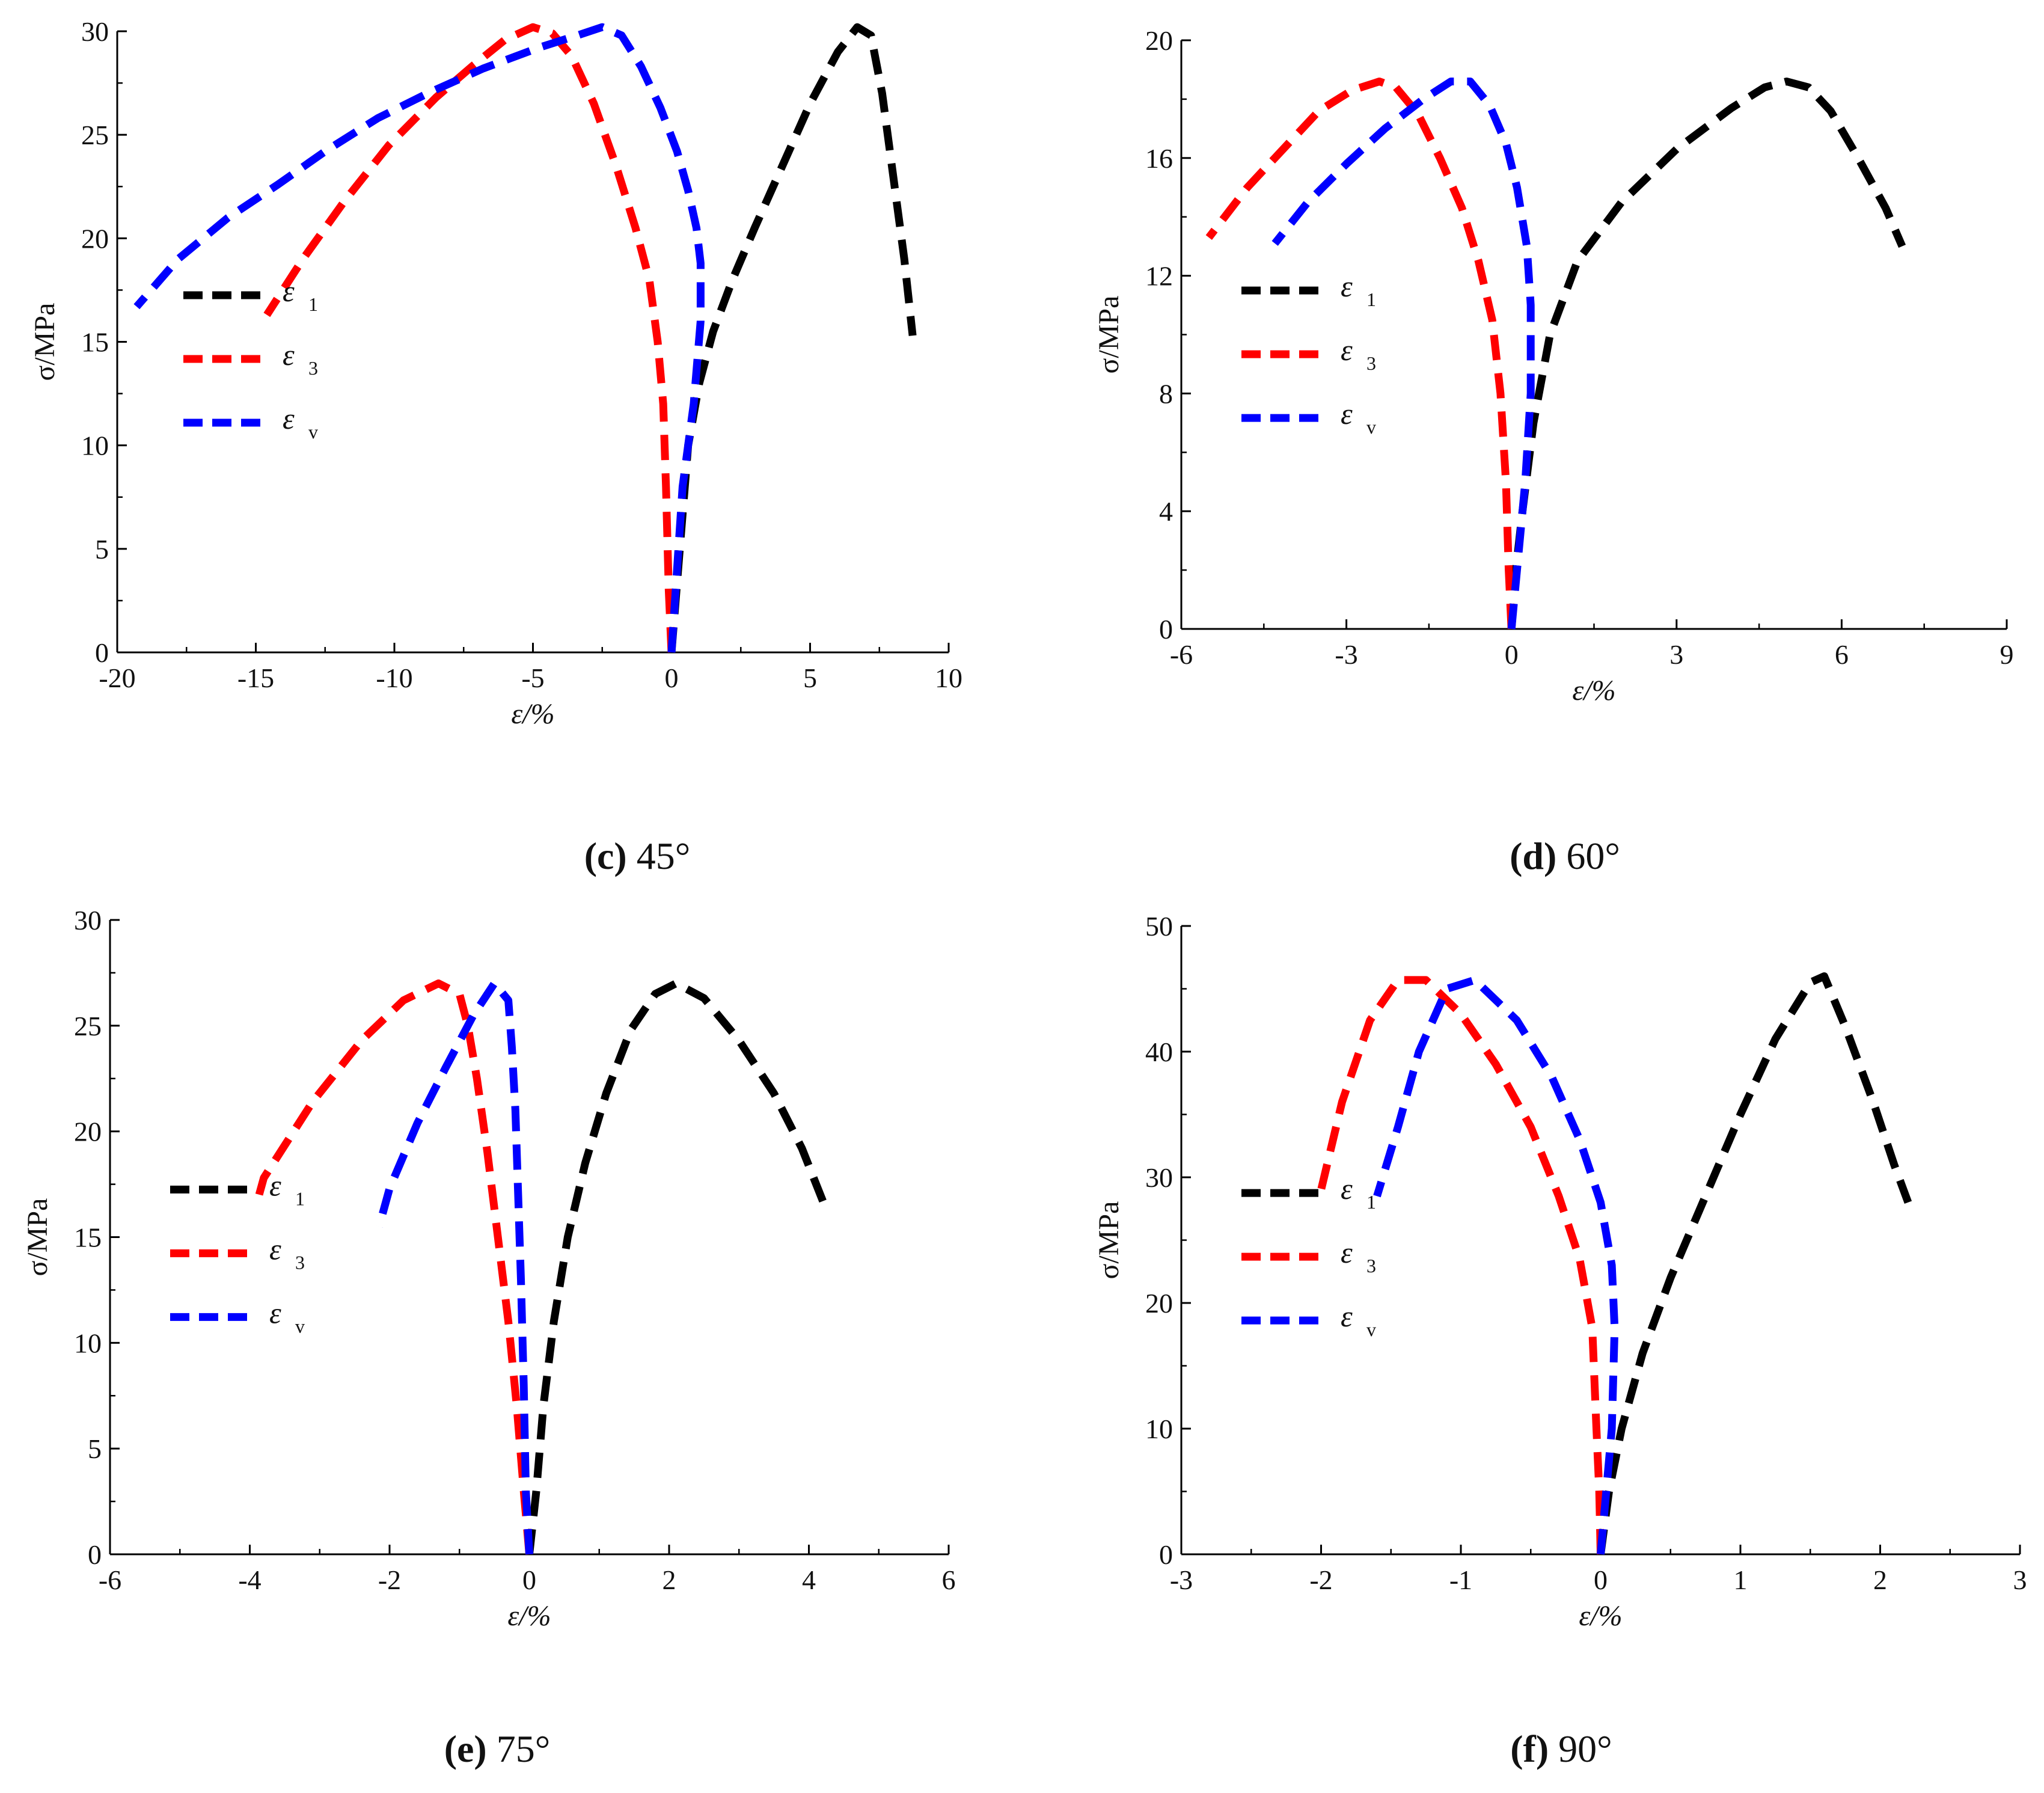  Describe the element at coordinates (810, 678) in the screenshot. I see `x-tick-label: 5` at that location.